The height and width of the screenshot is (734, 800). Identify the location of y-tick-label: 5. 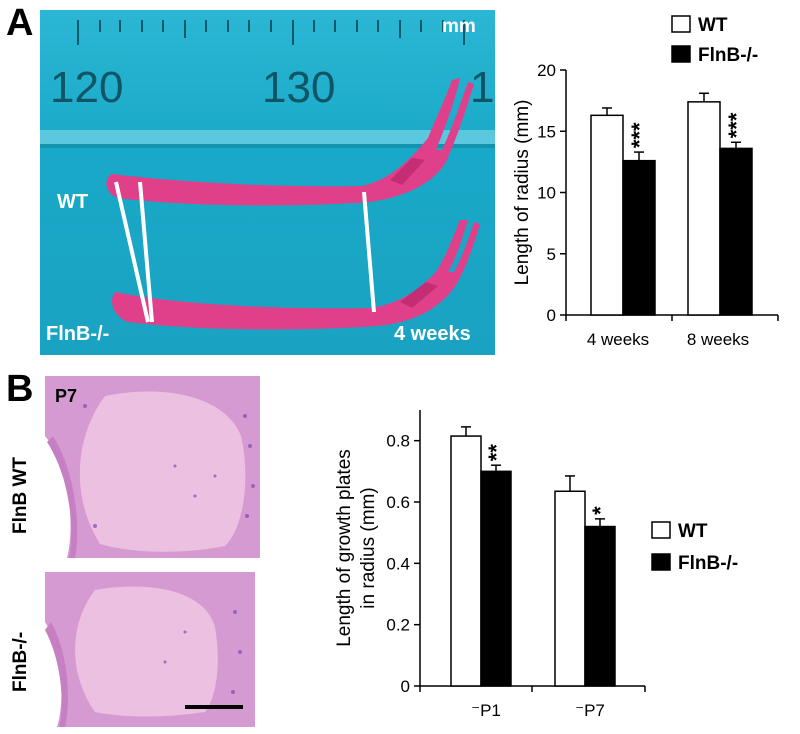
(551, 254).